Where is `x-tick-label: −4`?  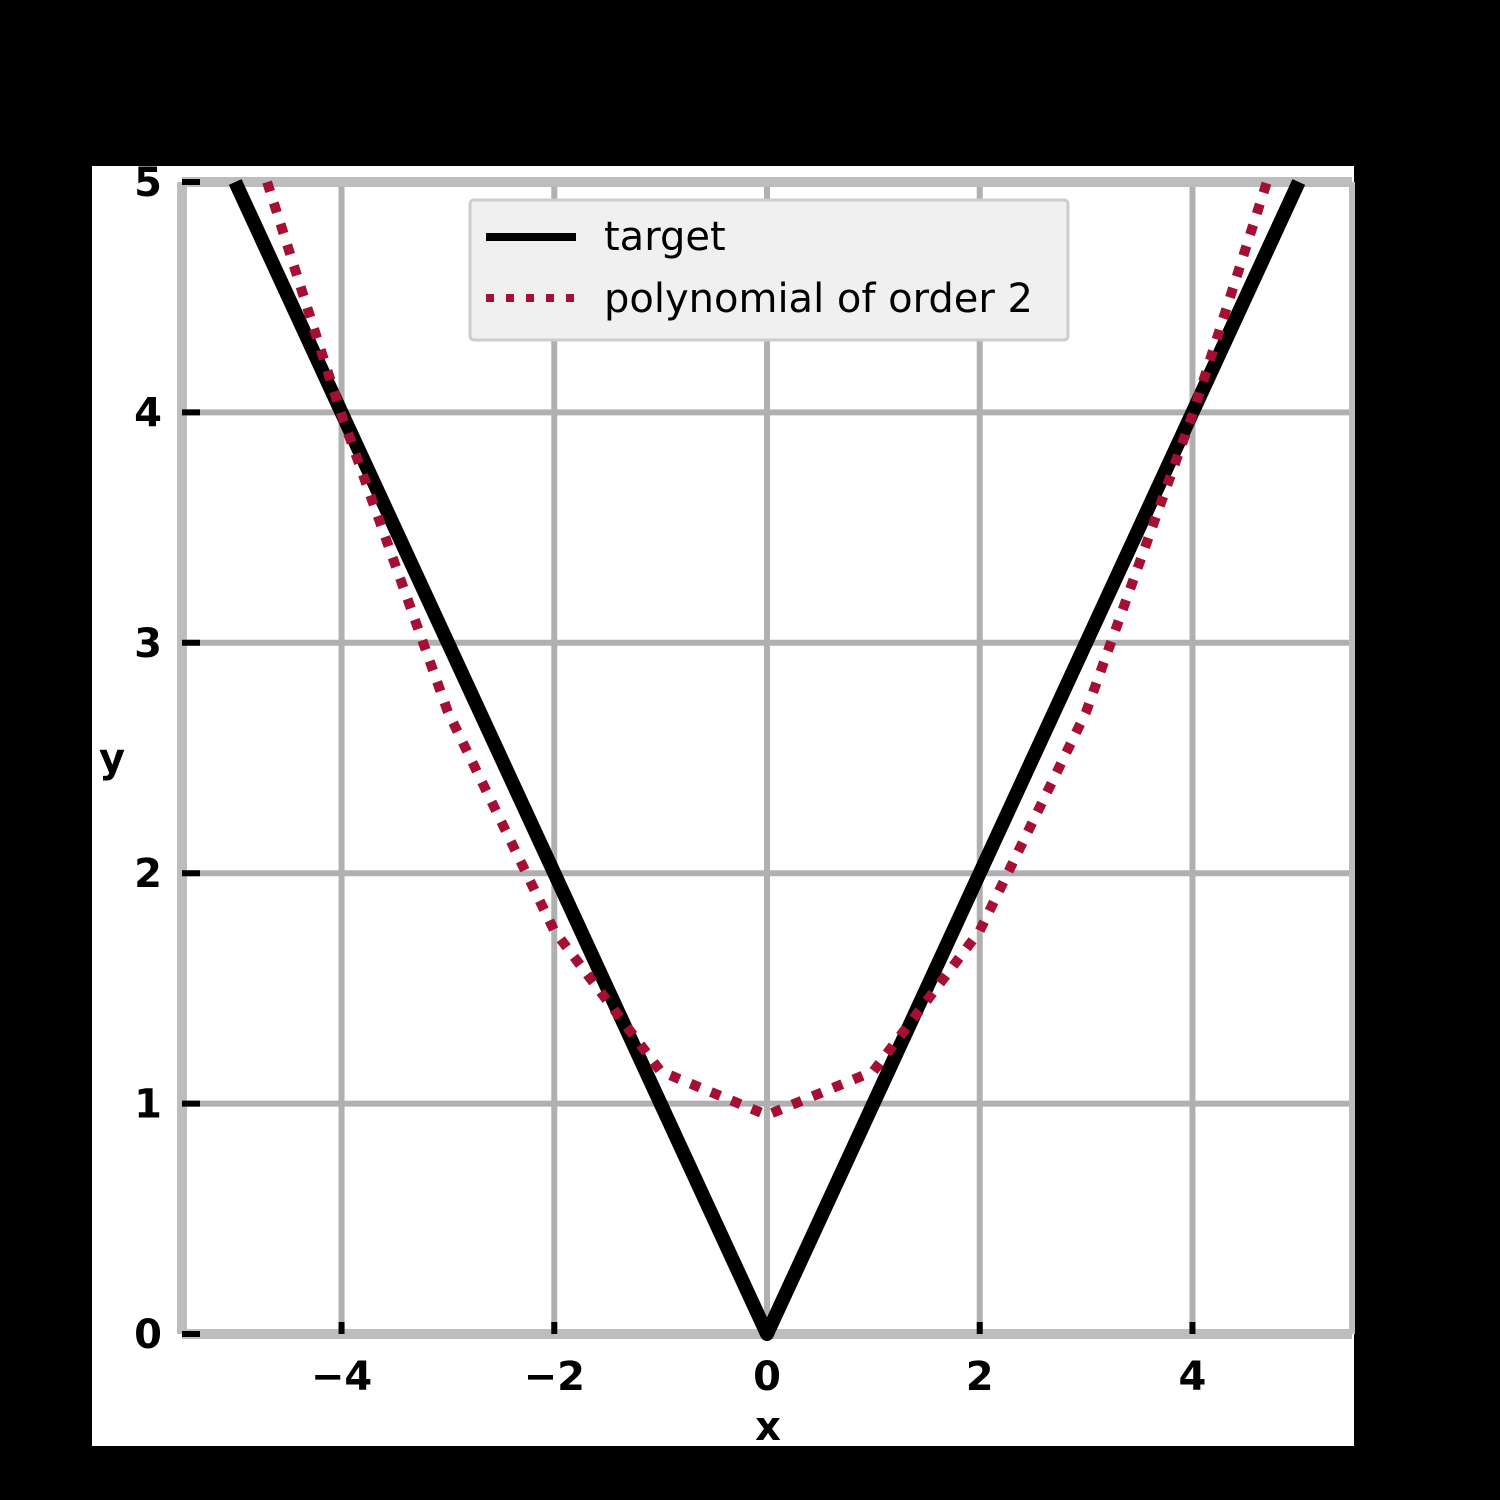
x-tick-label: −4 is located at coordinates (341, 1377).